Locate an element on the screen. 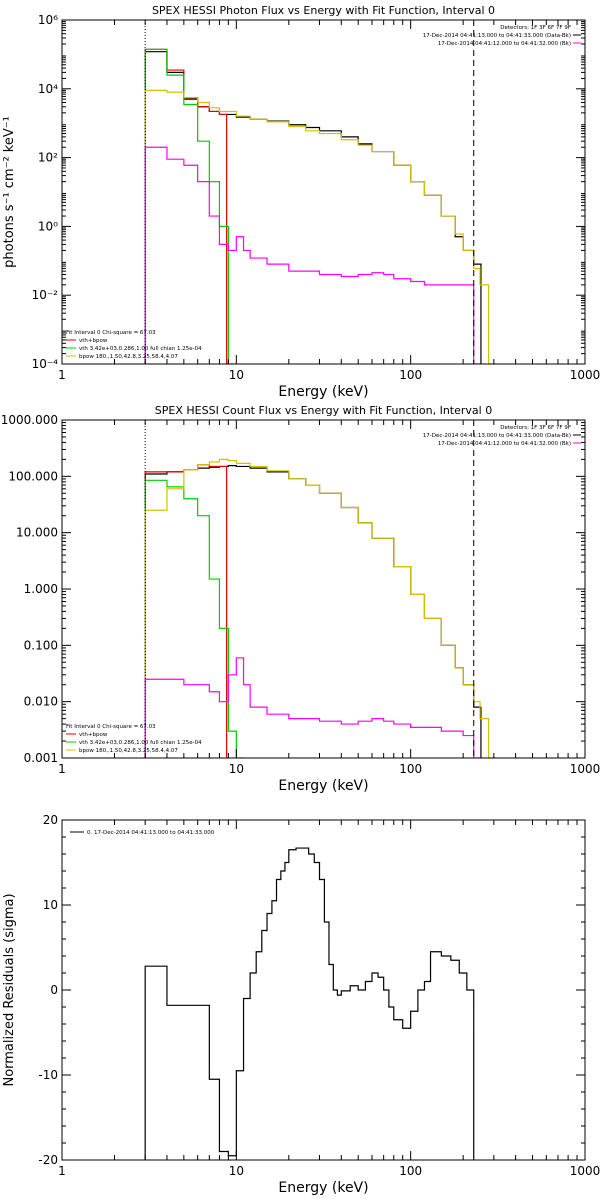 This screenshot has height=1200, width=600. y-tick-label: 0.010 is located at coordinates (41, 702).